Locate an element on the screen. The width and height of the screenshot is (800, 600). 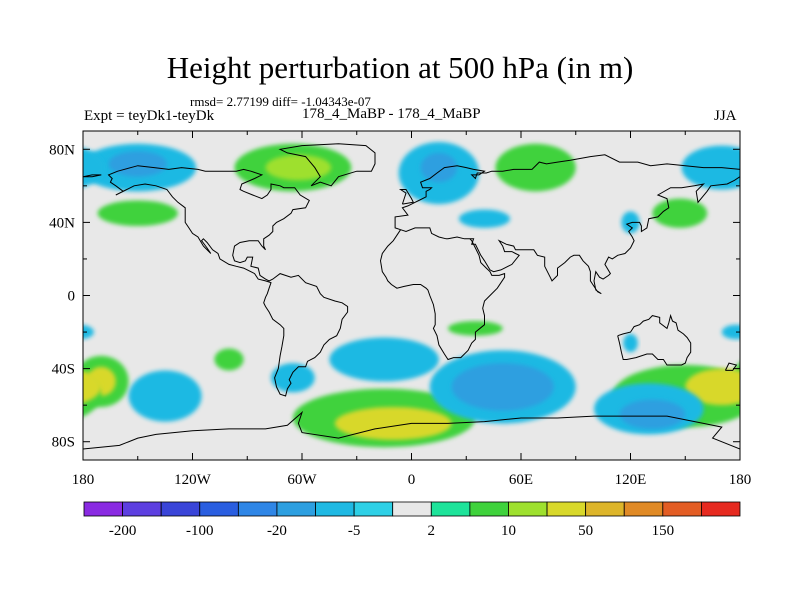
x-tick-label: 60E is located at coordinates (521, 480).